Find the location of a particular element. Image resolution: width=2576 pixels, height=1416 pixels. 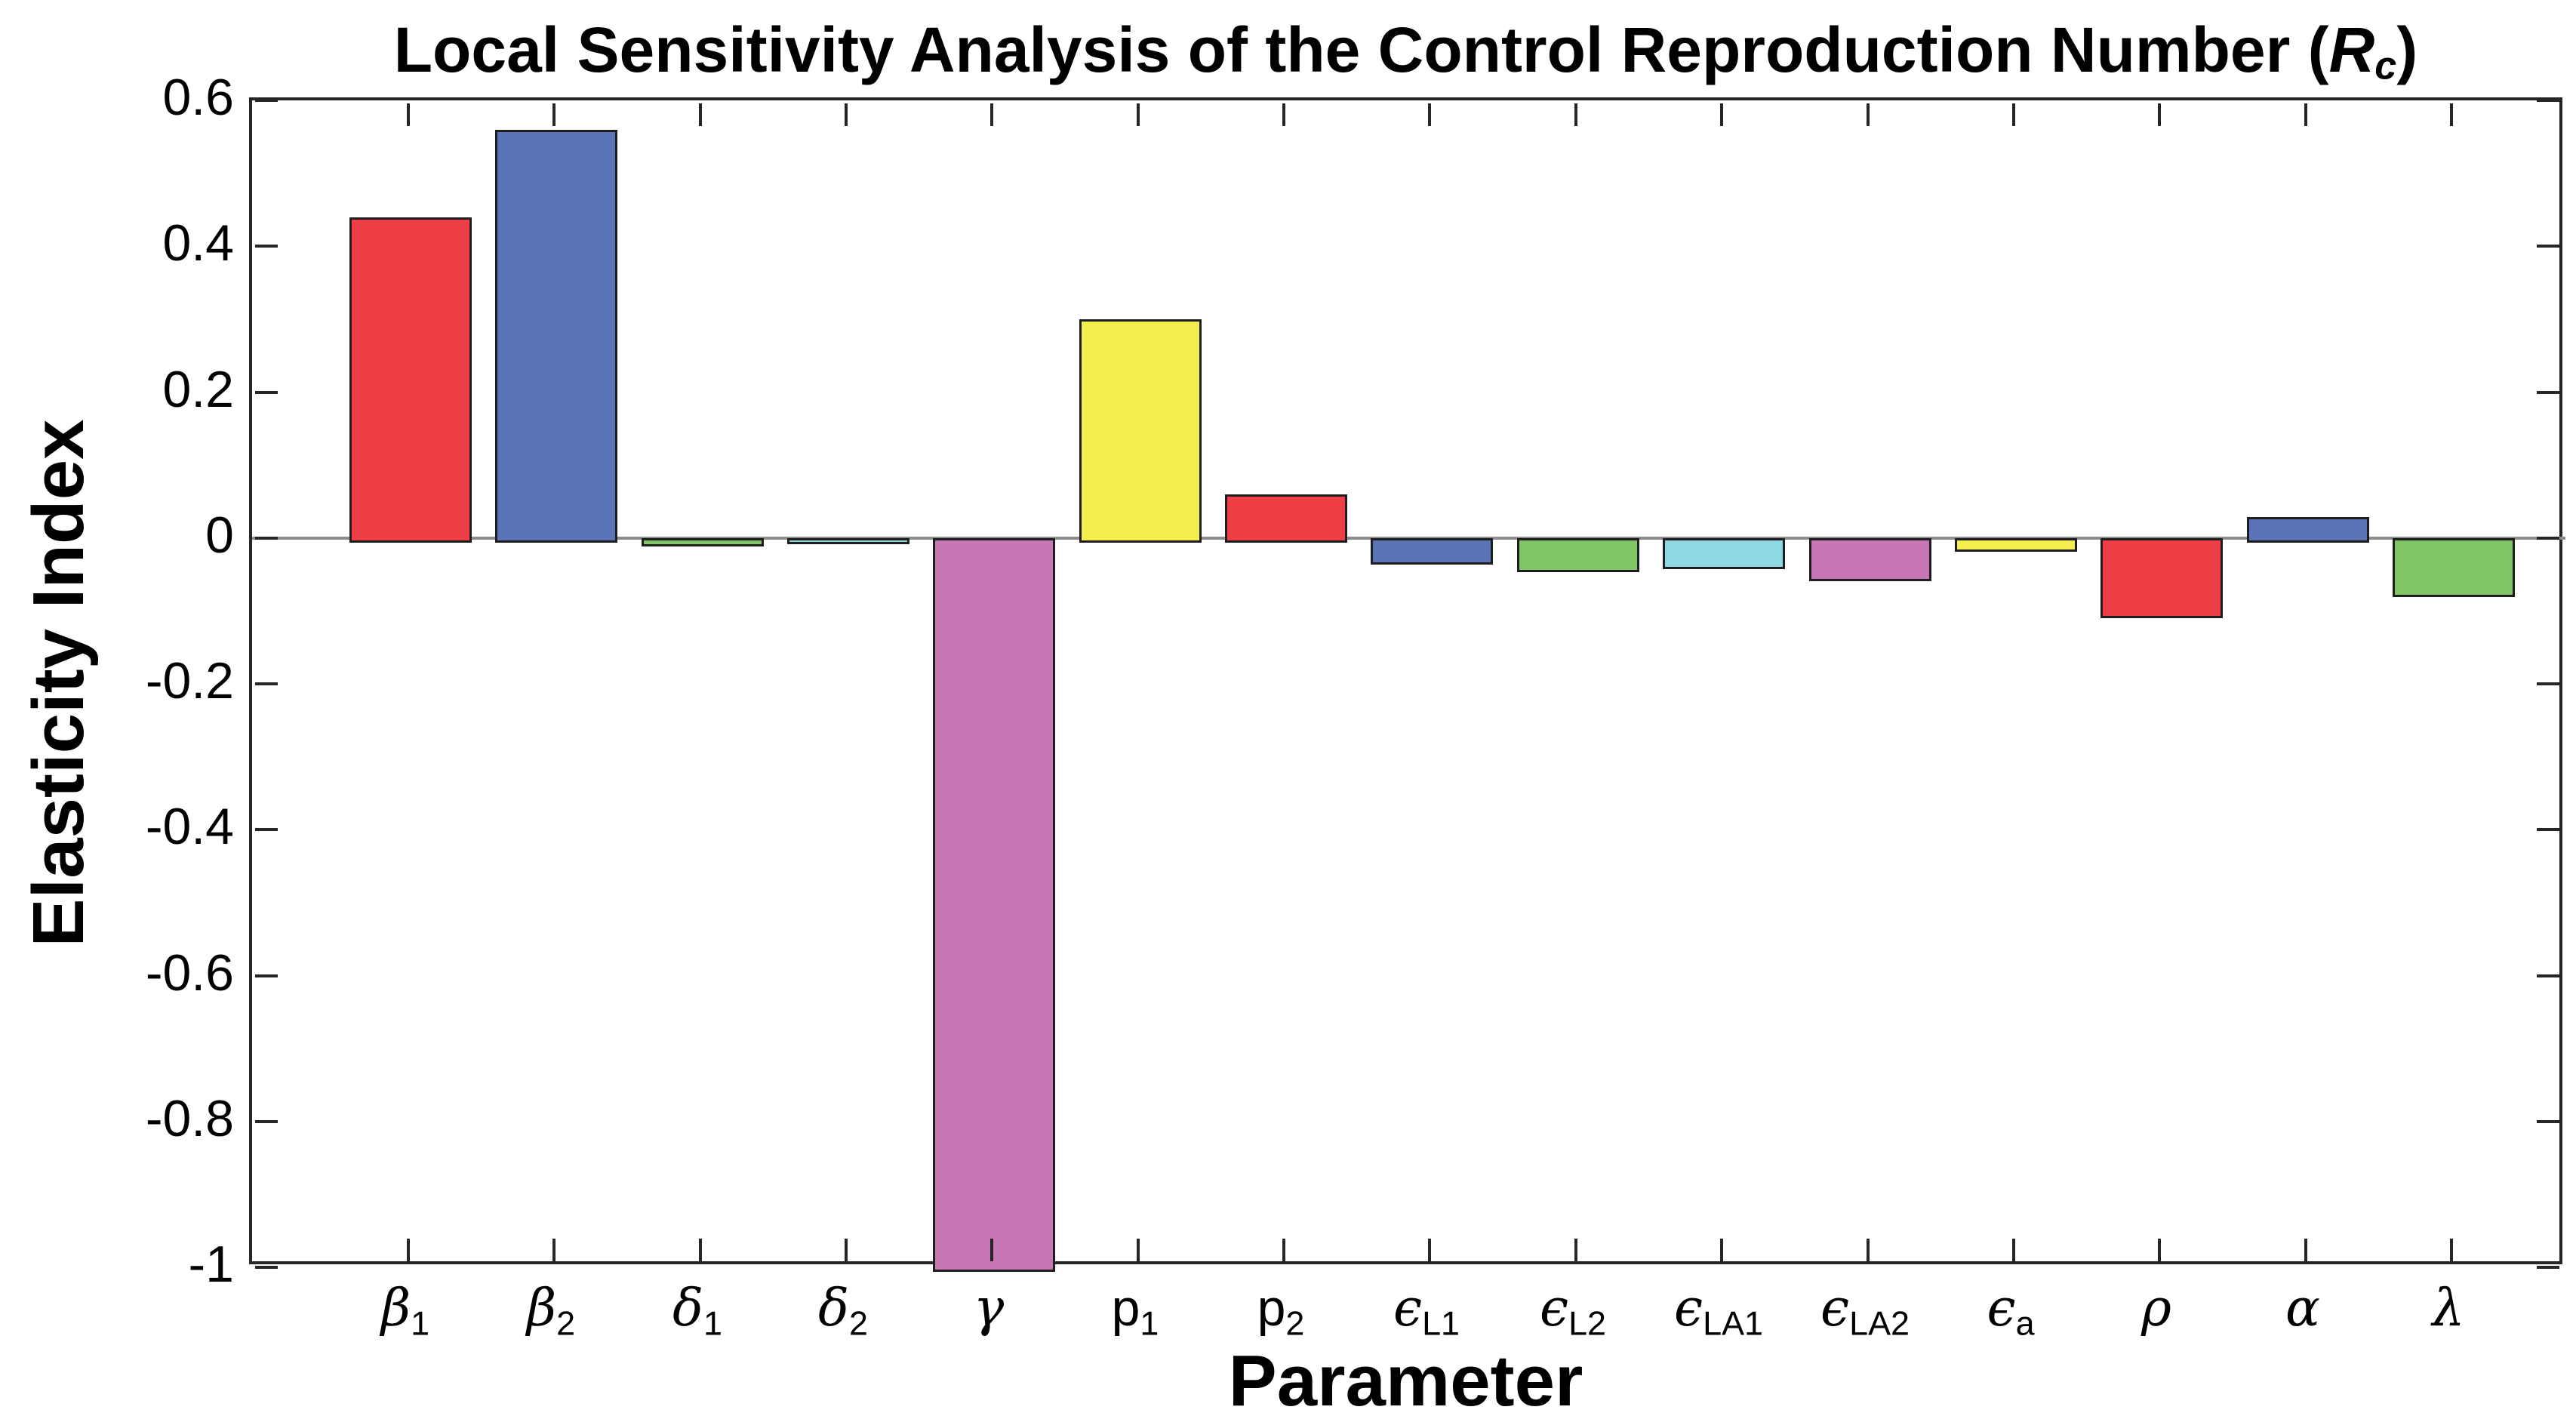

x-tick-label-ϵLA1: ϵLA1 is located at coordinates (1718, 1311).